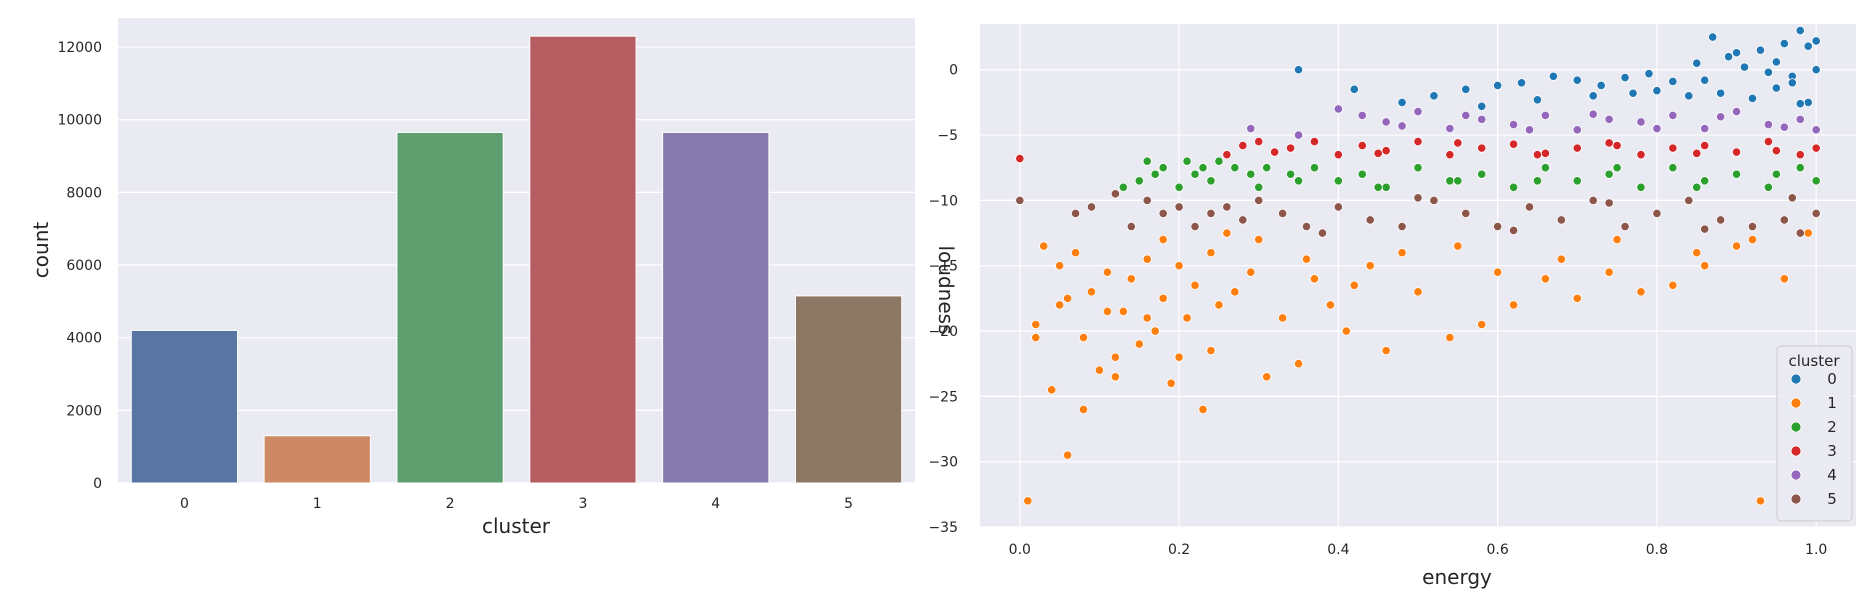 The image size is (1872, 594). What do you see at coordinates (715, 504) in the screenshot?
I see `bar-x-tick-label: 4` at bounding box center [715, 504].